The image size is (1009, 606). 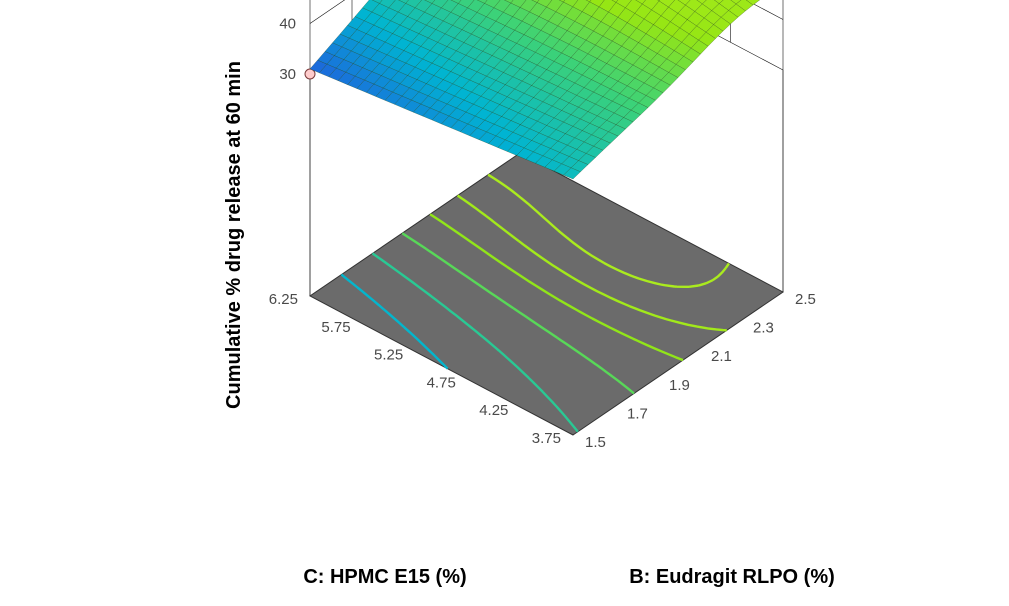 I want to click on x-tick-label: 1.9, so click(x=679, y=385).